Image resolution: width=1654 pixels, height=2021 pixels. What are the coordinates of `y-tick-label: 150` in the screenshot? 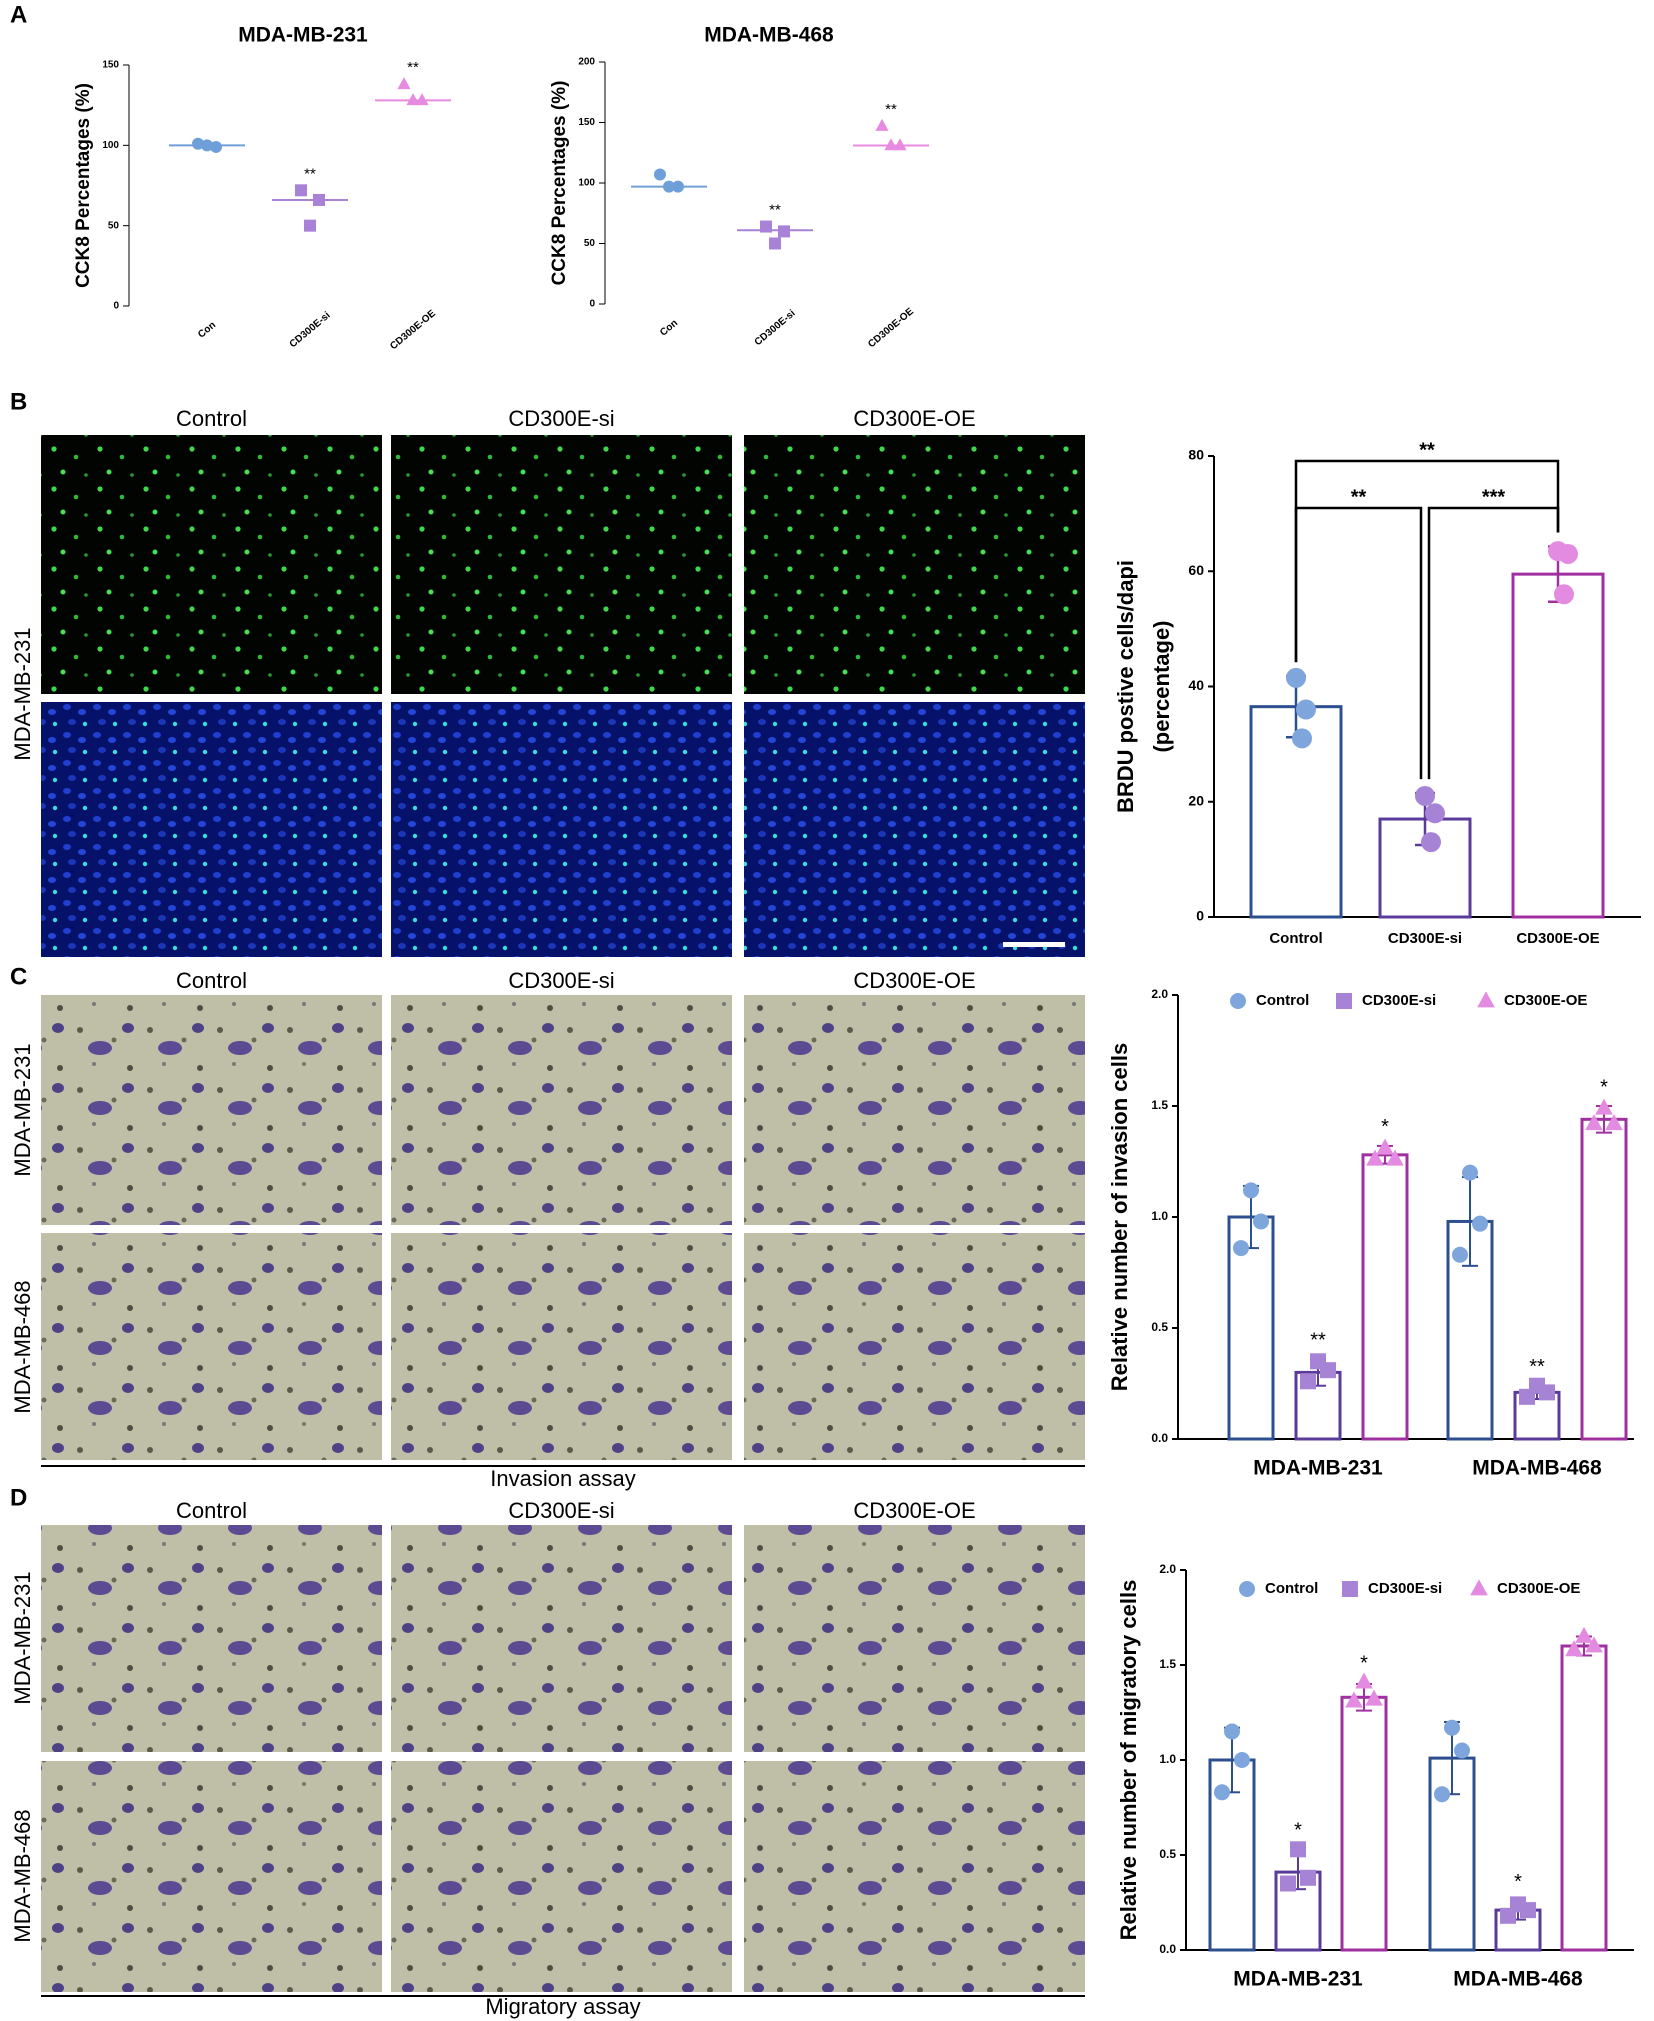 It's located at (586, 122).